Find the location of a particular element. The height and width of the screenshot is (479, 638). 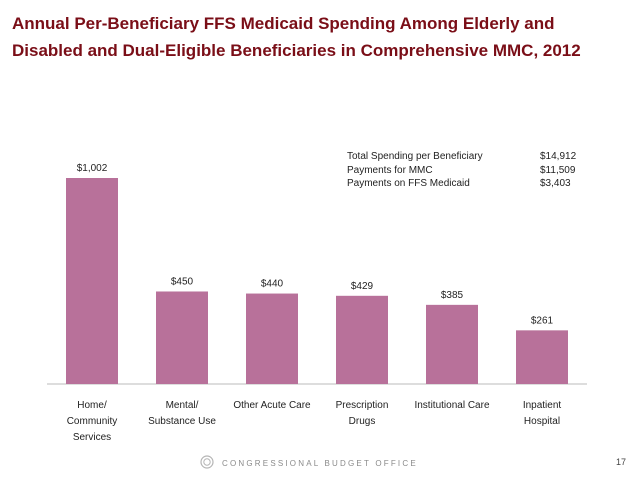

summary-value: $11,509 is located at coordinates (558, 170).